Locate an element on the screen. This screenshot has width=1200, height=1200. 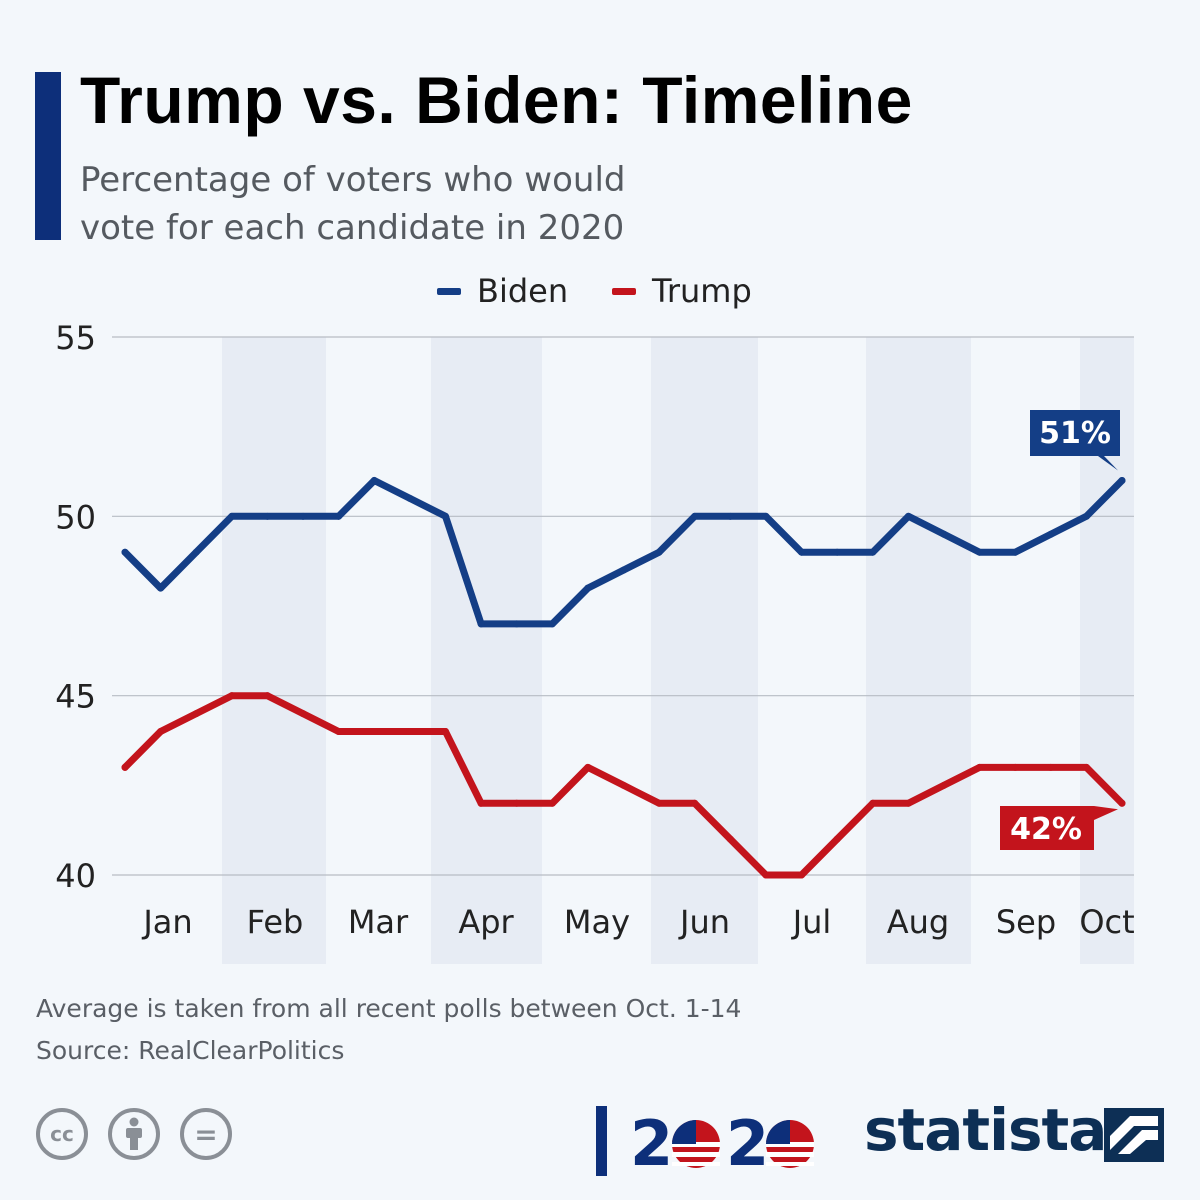
chart-legend: Biden Trump is located at coordinates (600, 294).